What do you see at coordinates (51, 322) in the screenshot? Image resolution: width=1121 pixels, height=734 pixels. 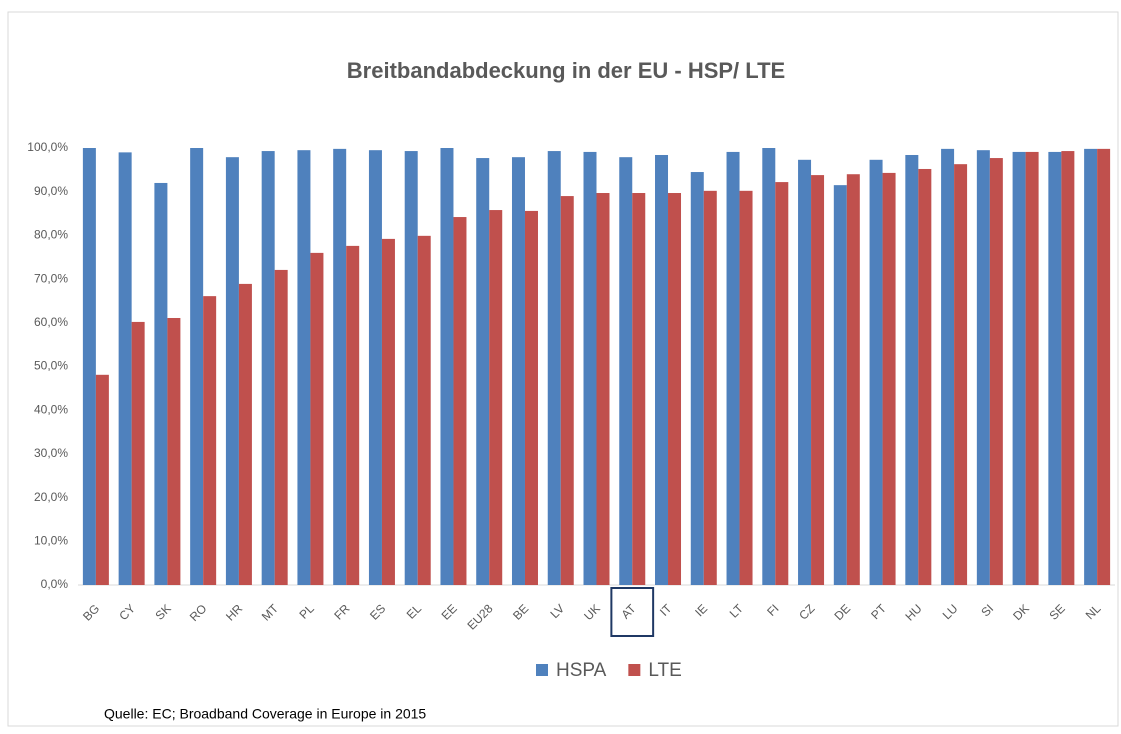 I see `y-tick-label: 60,0%` at bounding box center [51, 322].